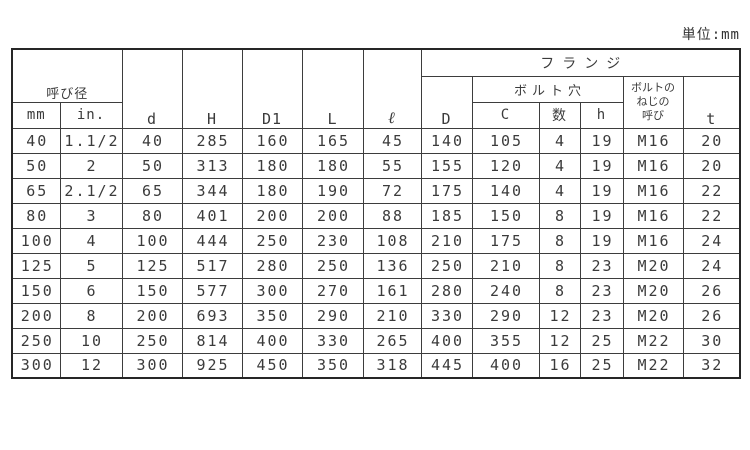 The height and width of the screenshot is (450, 750). I want to click on cell-d: 150, so click(152, 290).